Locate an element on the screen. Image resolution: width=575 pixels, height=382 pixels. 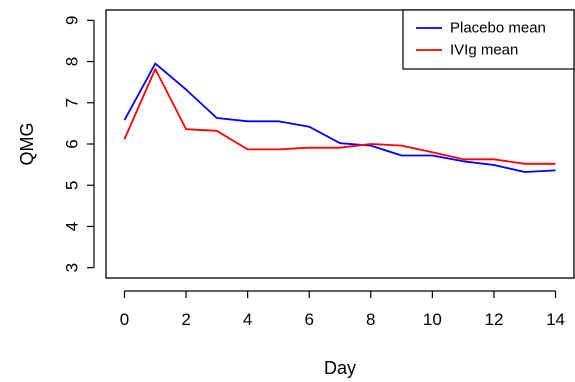
x-axis: 0 2 4 6 8 10 12 14 is located at coordinates (342, 309).